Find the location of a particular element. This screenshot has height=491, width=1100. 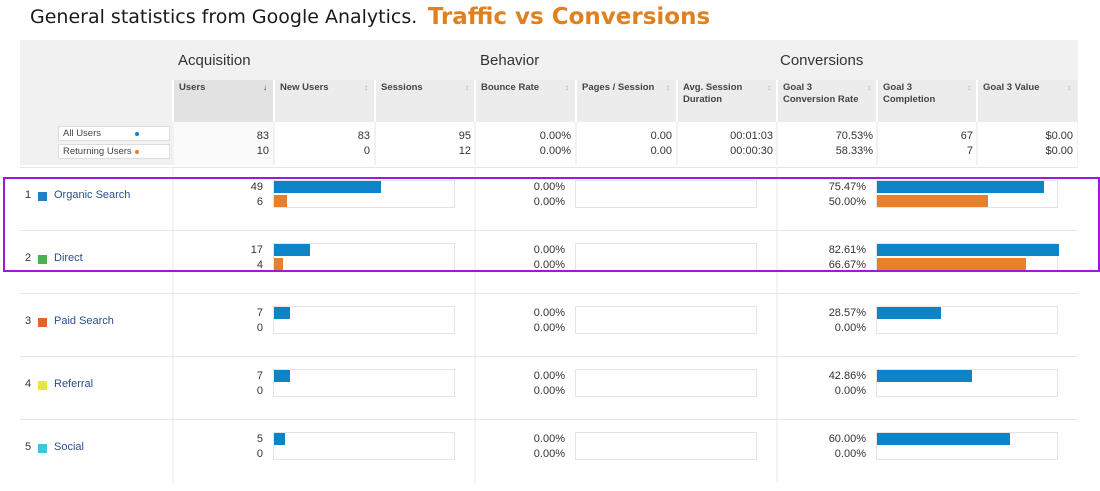

conversion-rate-value: 75.47% is located at coordinates (847, 187).